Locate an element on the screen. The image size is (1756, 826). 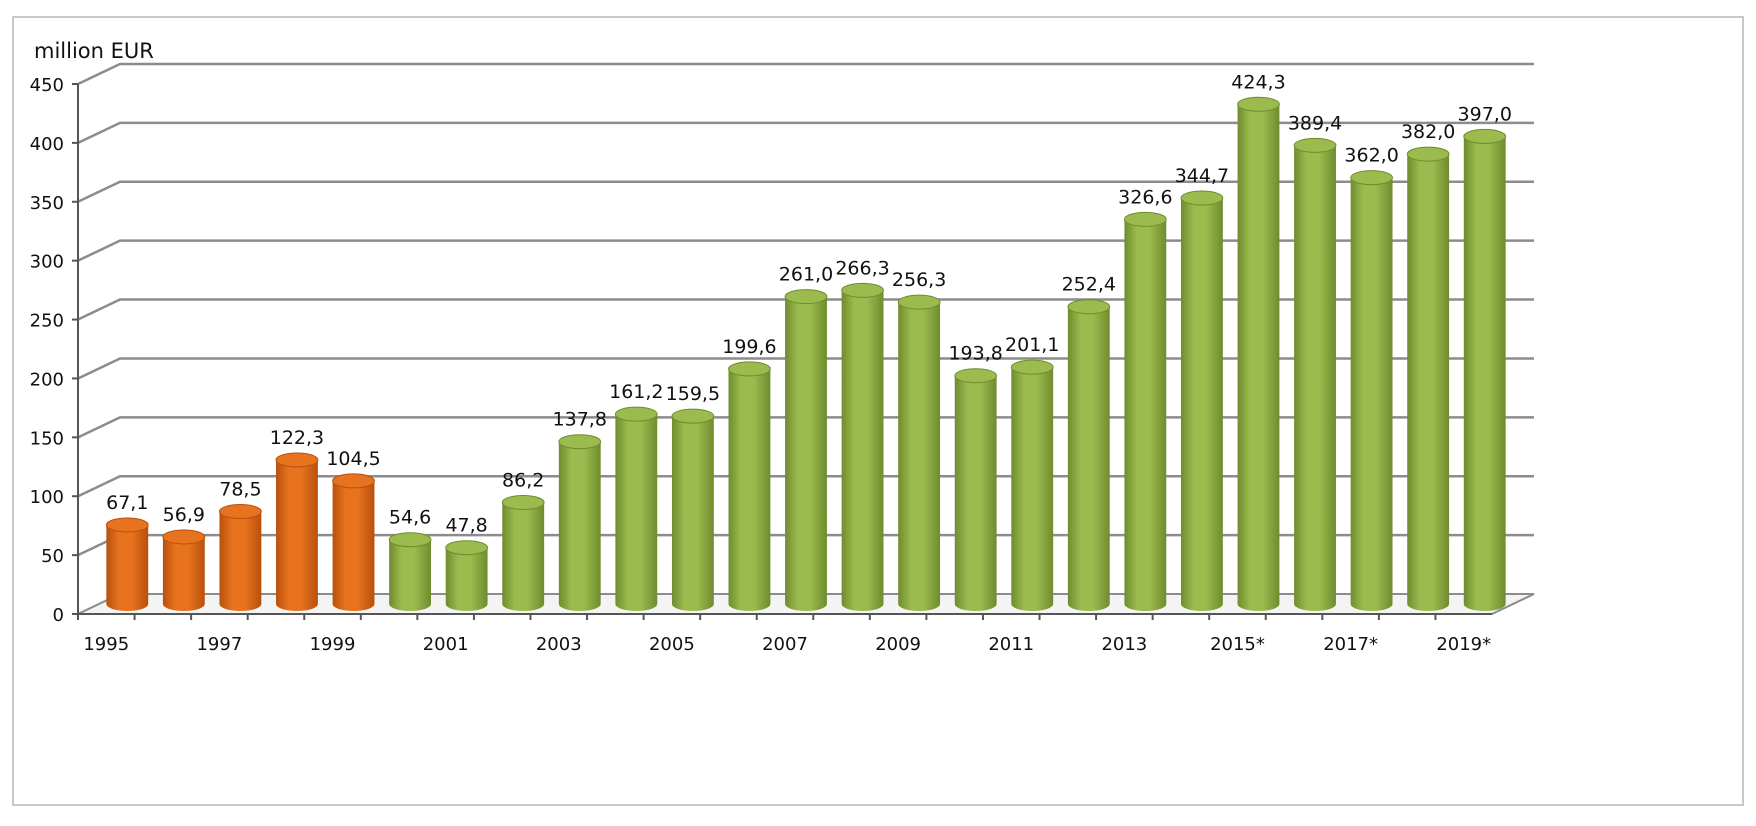
value-label: 261,0 is located at coordinates (806, 275).